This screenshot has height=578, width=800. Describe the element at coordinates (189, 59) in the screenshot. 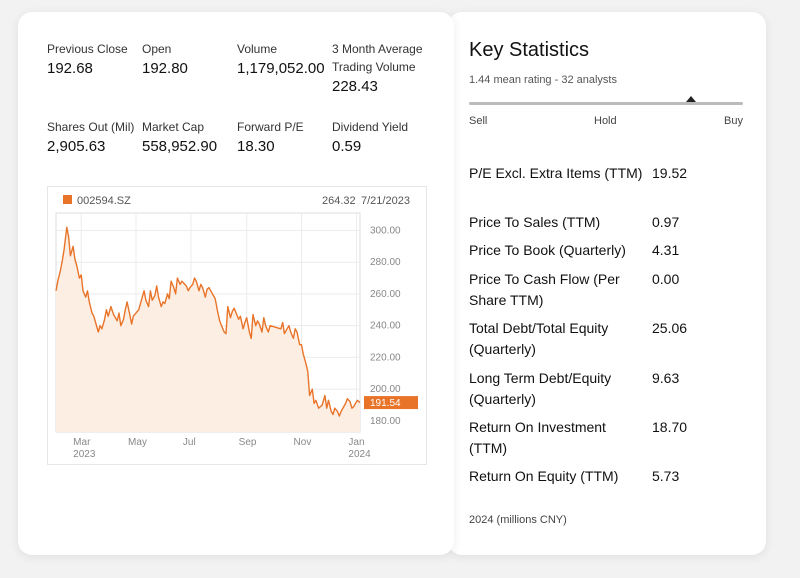

I see `stat-open: Open 192.80` at that location.